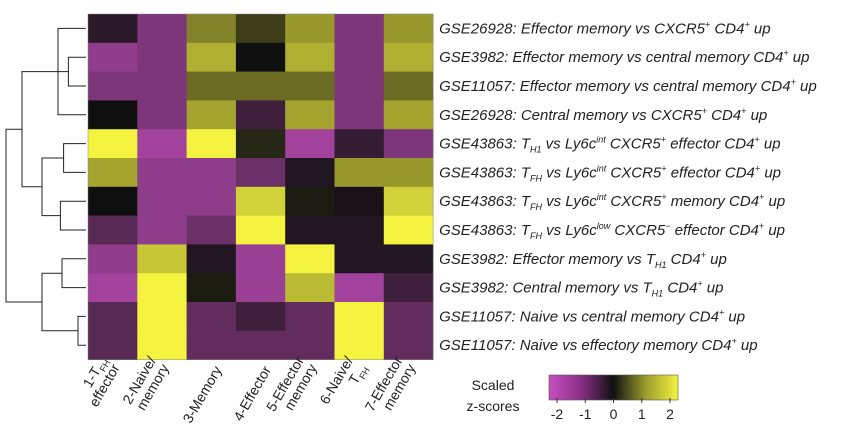 This screenshot has height=429, width=864. I want to click on heatmap-cell-r9-c2, so click(162, 259).